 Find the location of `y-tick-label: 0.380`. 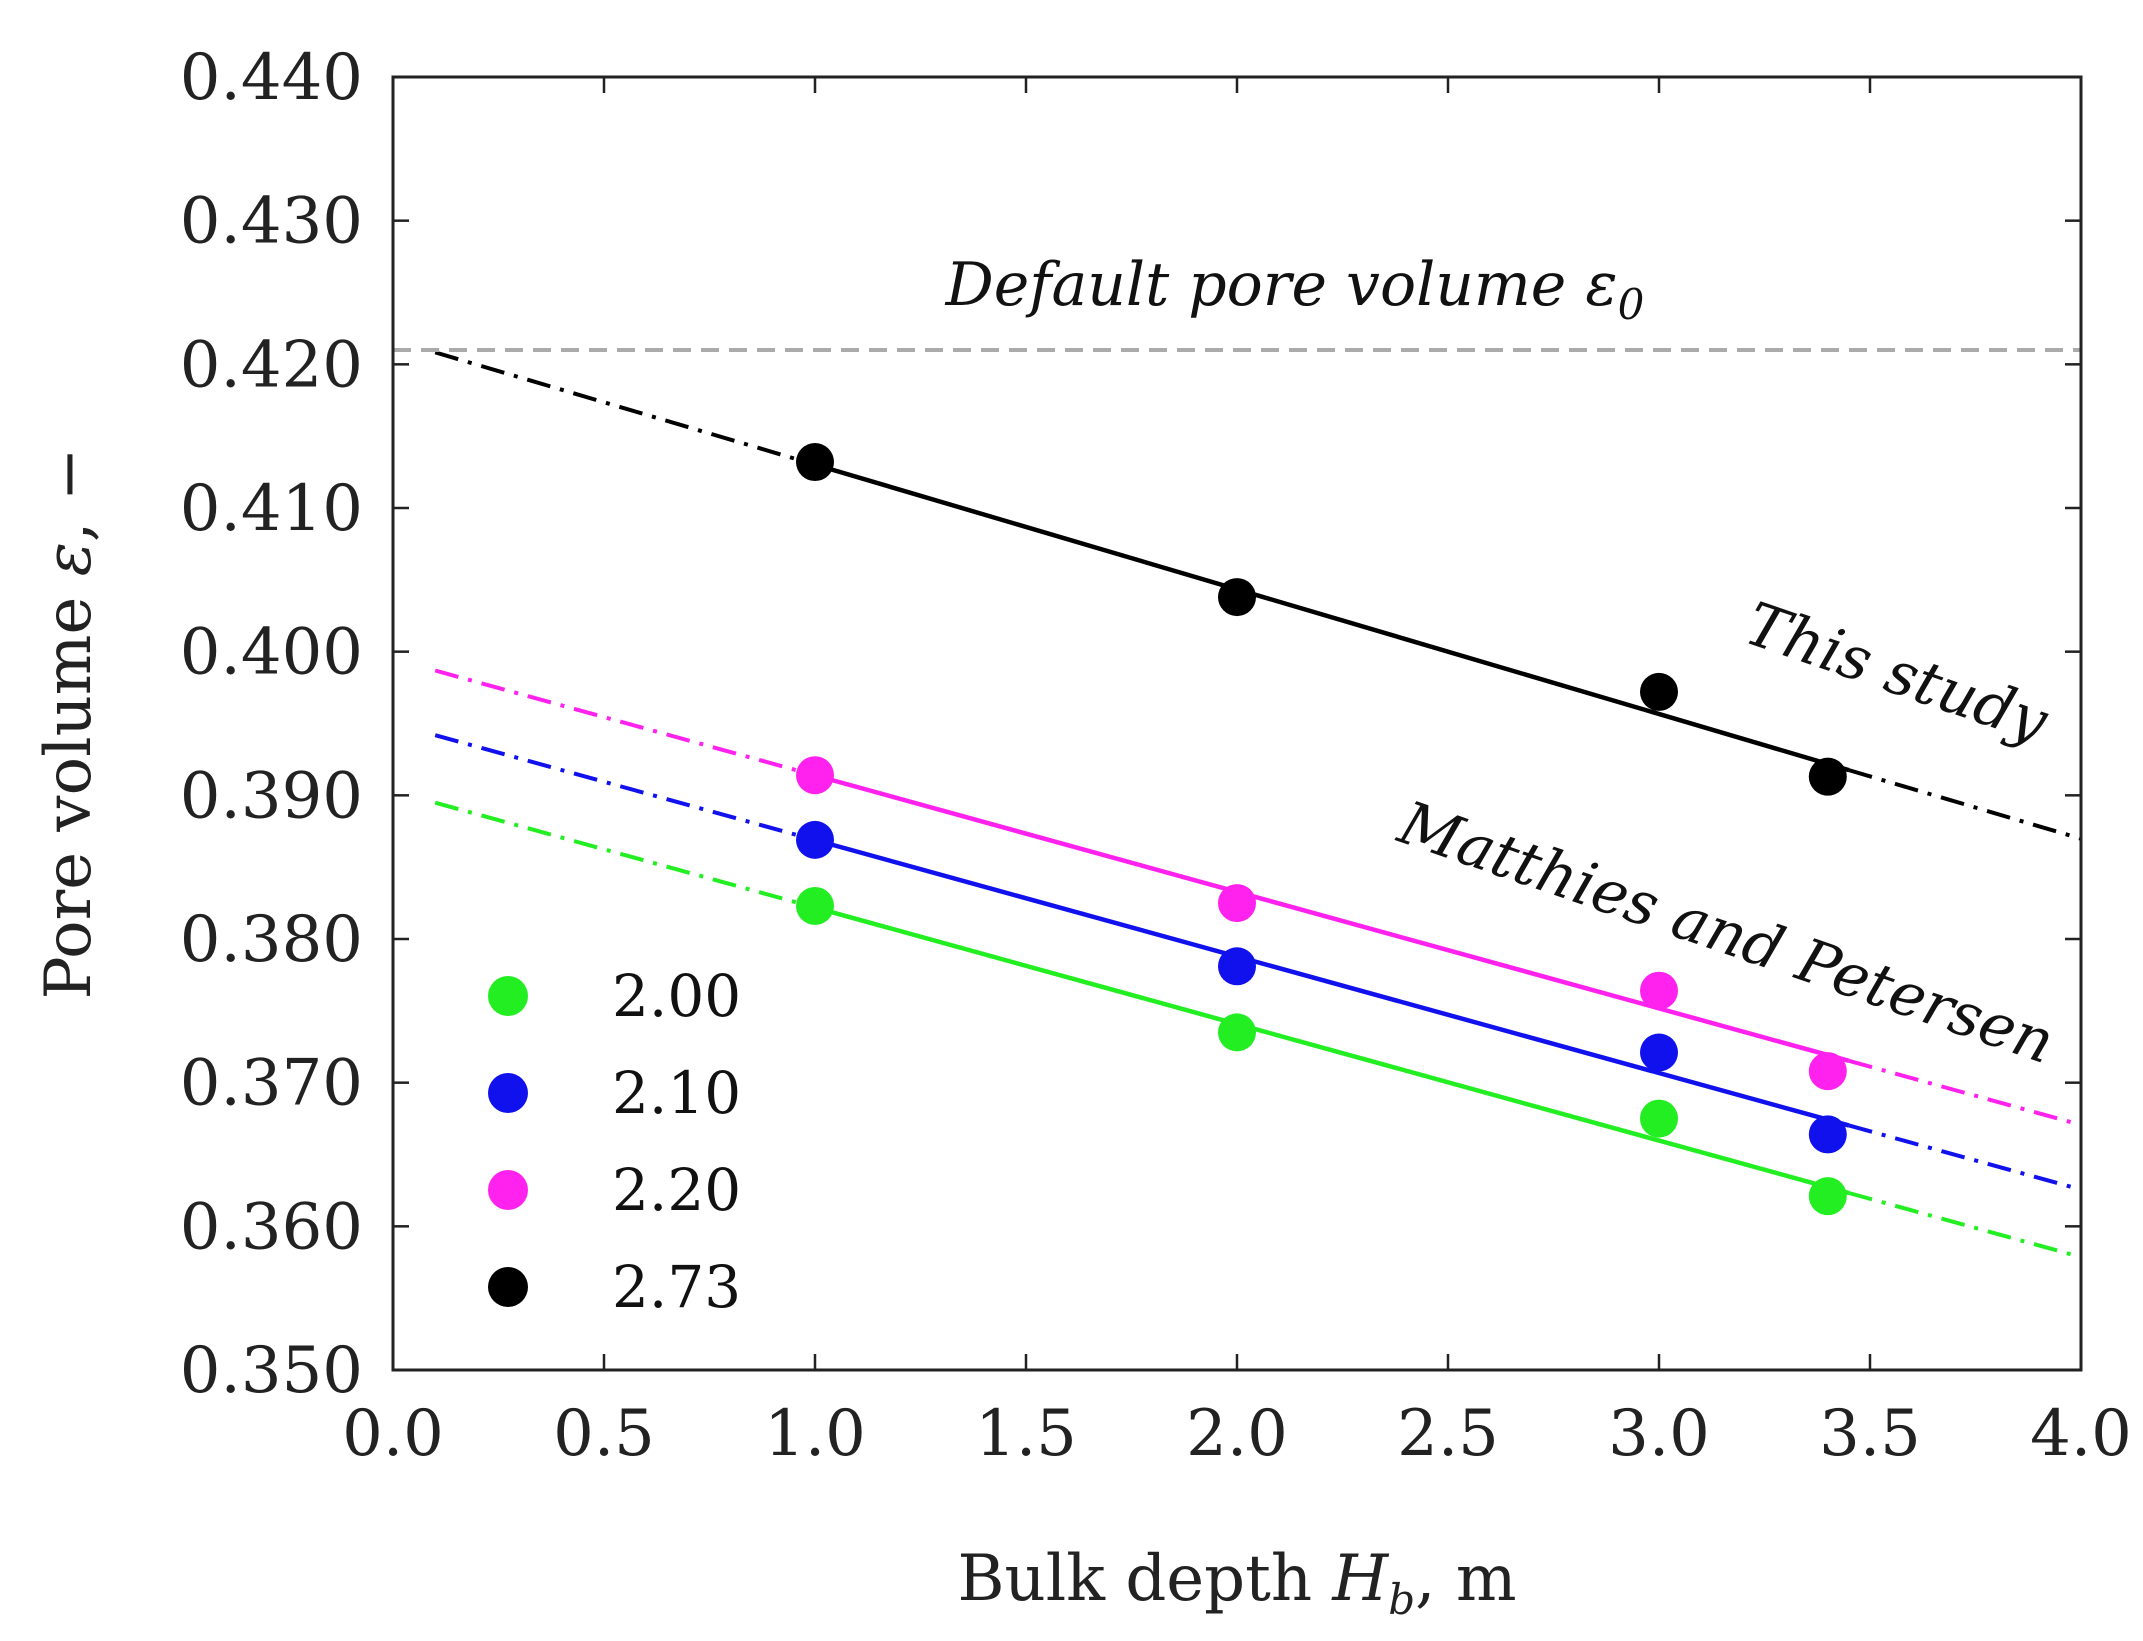

y-tick-label: 0.380 is located at coordinates (271, 940).